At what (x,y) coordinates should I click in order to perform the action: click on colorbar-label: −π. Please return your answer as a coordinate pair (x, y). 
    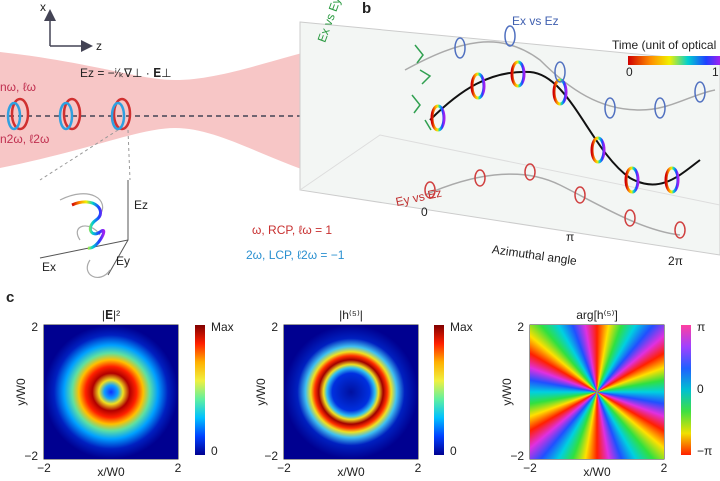
    Looking at the image, I should click on (704, 451).